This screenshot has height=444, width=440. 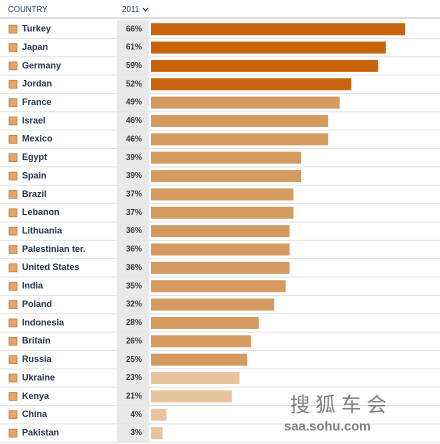 I want to click on category-label: Ukraine, so click(x=38, y=377).